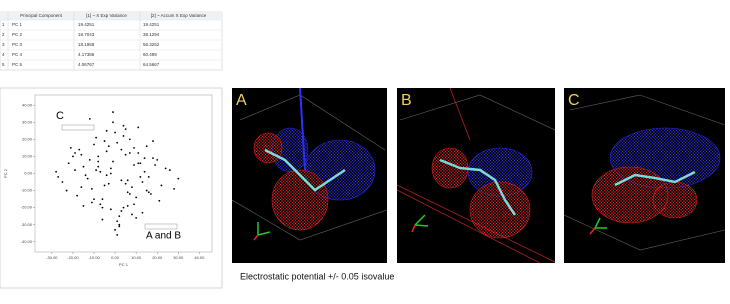 The height and width of the screenshot is (304, 730). What do you see at coordinates (136, 257) in the screenshot?
I see `x-tick-label: 10.00` at bounding box center [136, 257].